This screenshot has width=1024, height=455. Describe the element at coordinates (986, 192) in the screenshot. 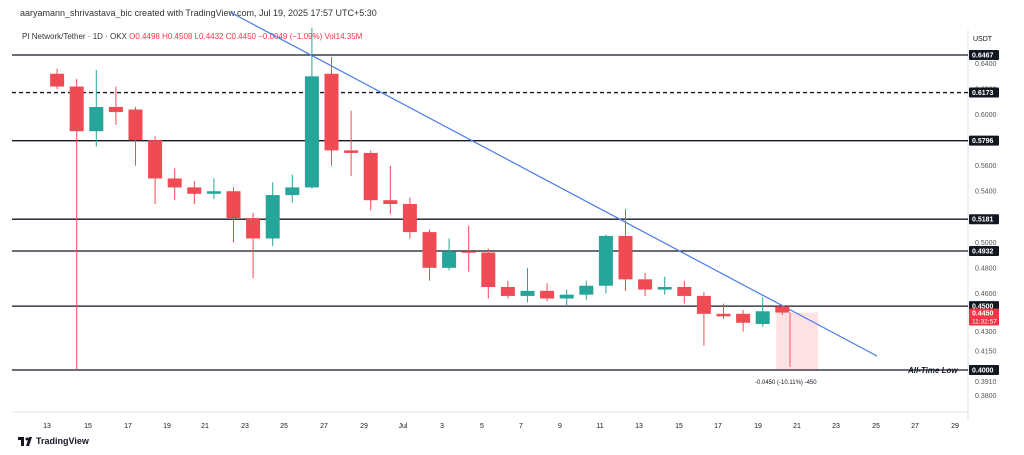

I see `y-tick-label: 0.5400` at that location.